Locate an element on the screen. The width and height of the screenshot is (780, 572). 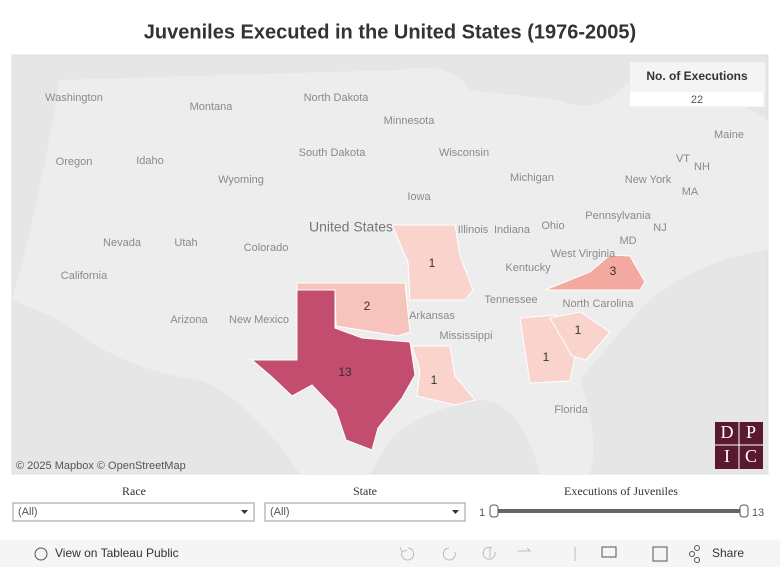
place-label: NJ is located at coordinates (659, 228).